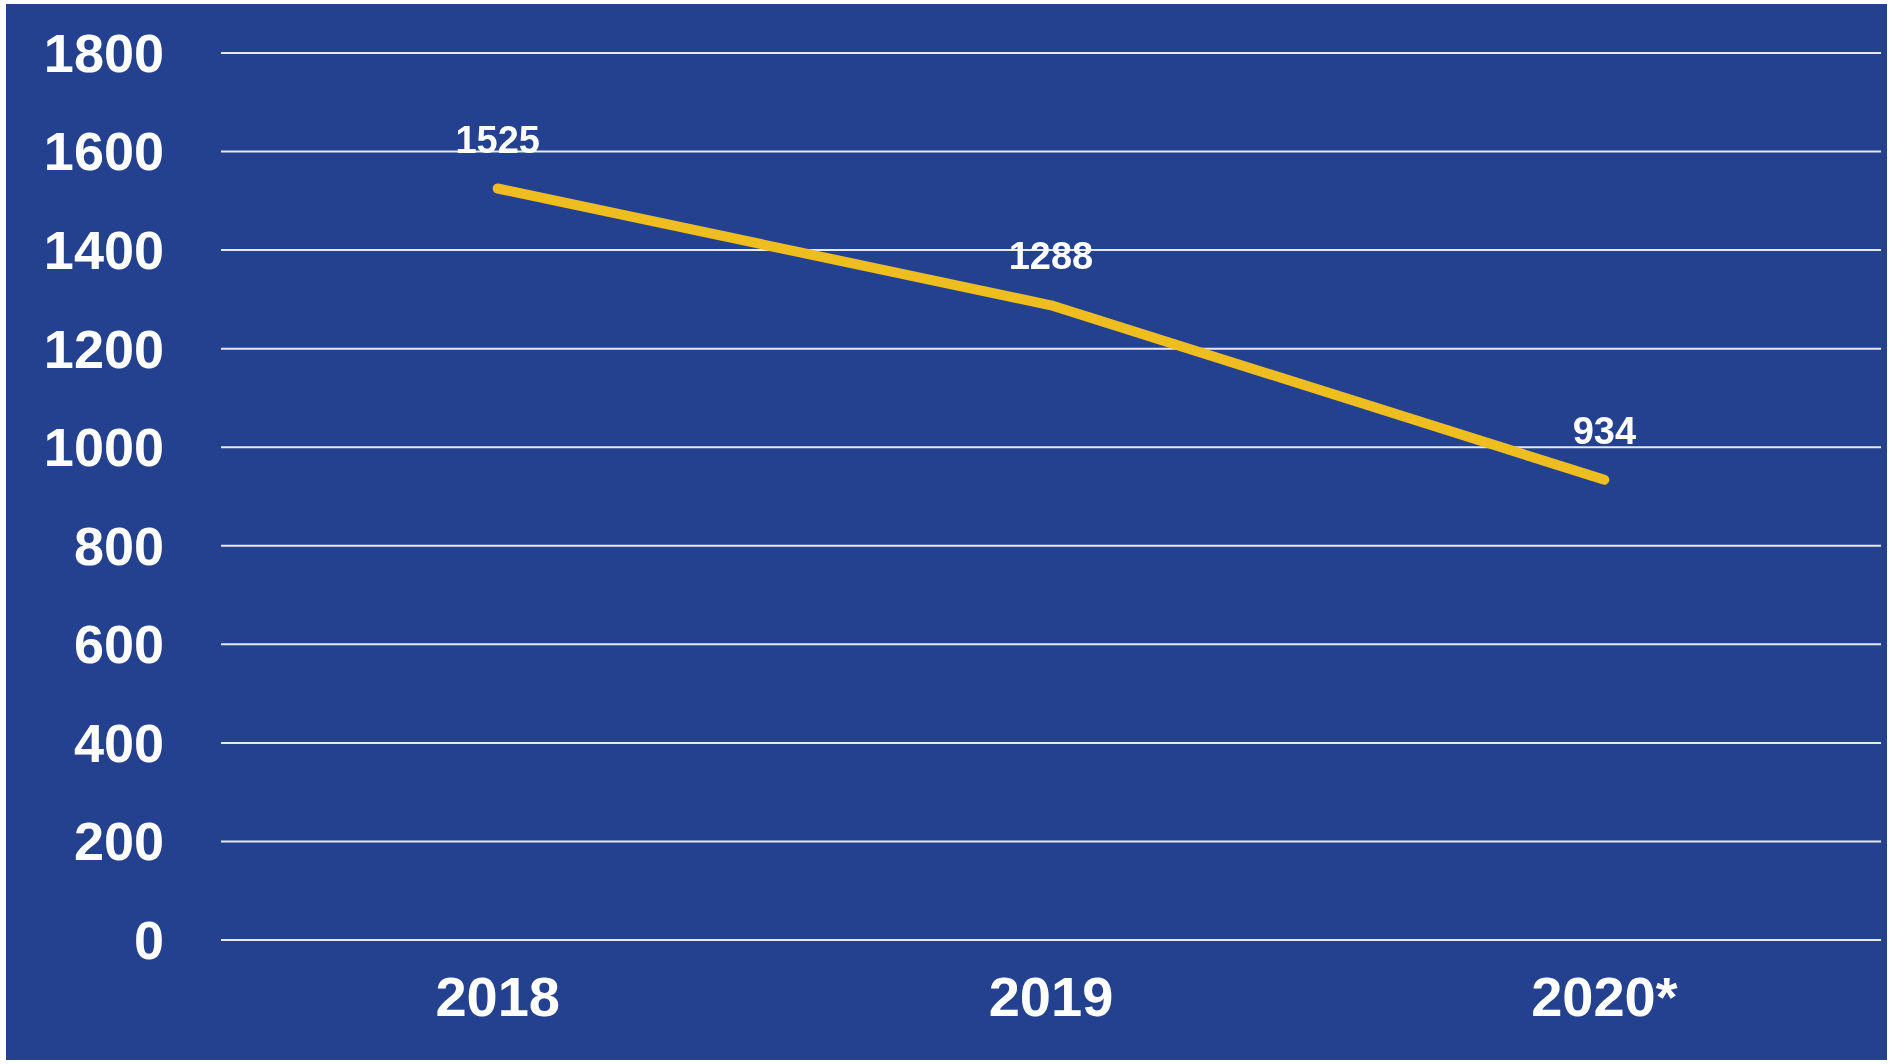 The image size is (1891, 1064). What do you see at coordinates (103, 52) in the screenshot?
I see `y-tick-label: 1800` at bounding box center [103, 52].